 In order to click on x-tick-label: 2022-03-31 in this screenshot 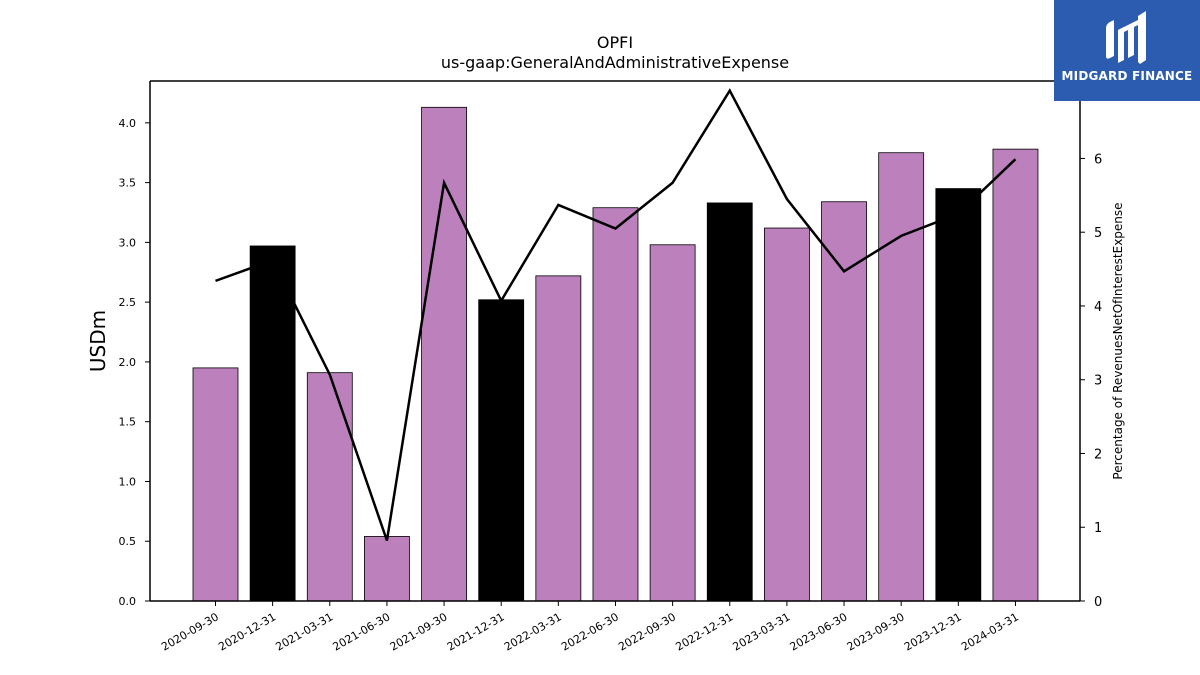, I will do `click(533, 631)`.